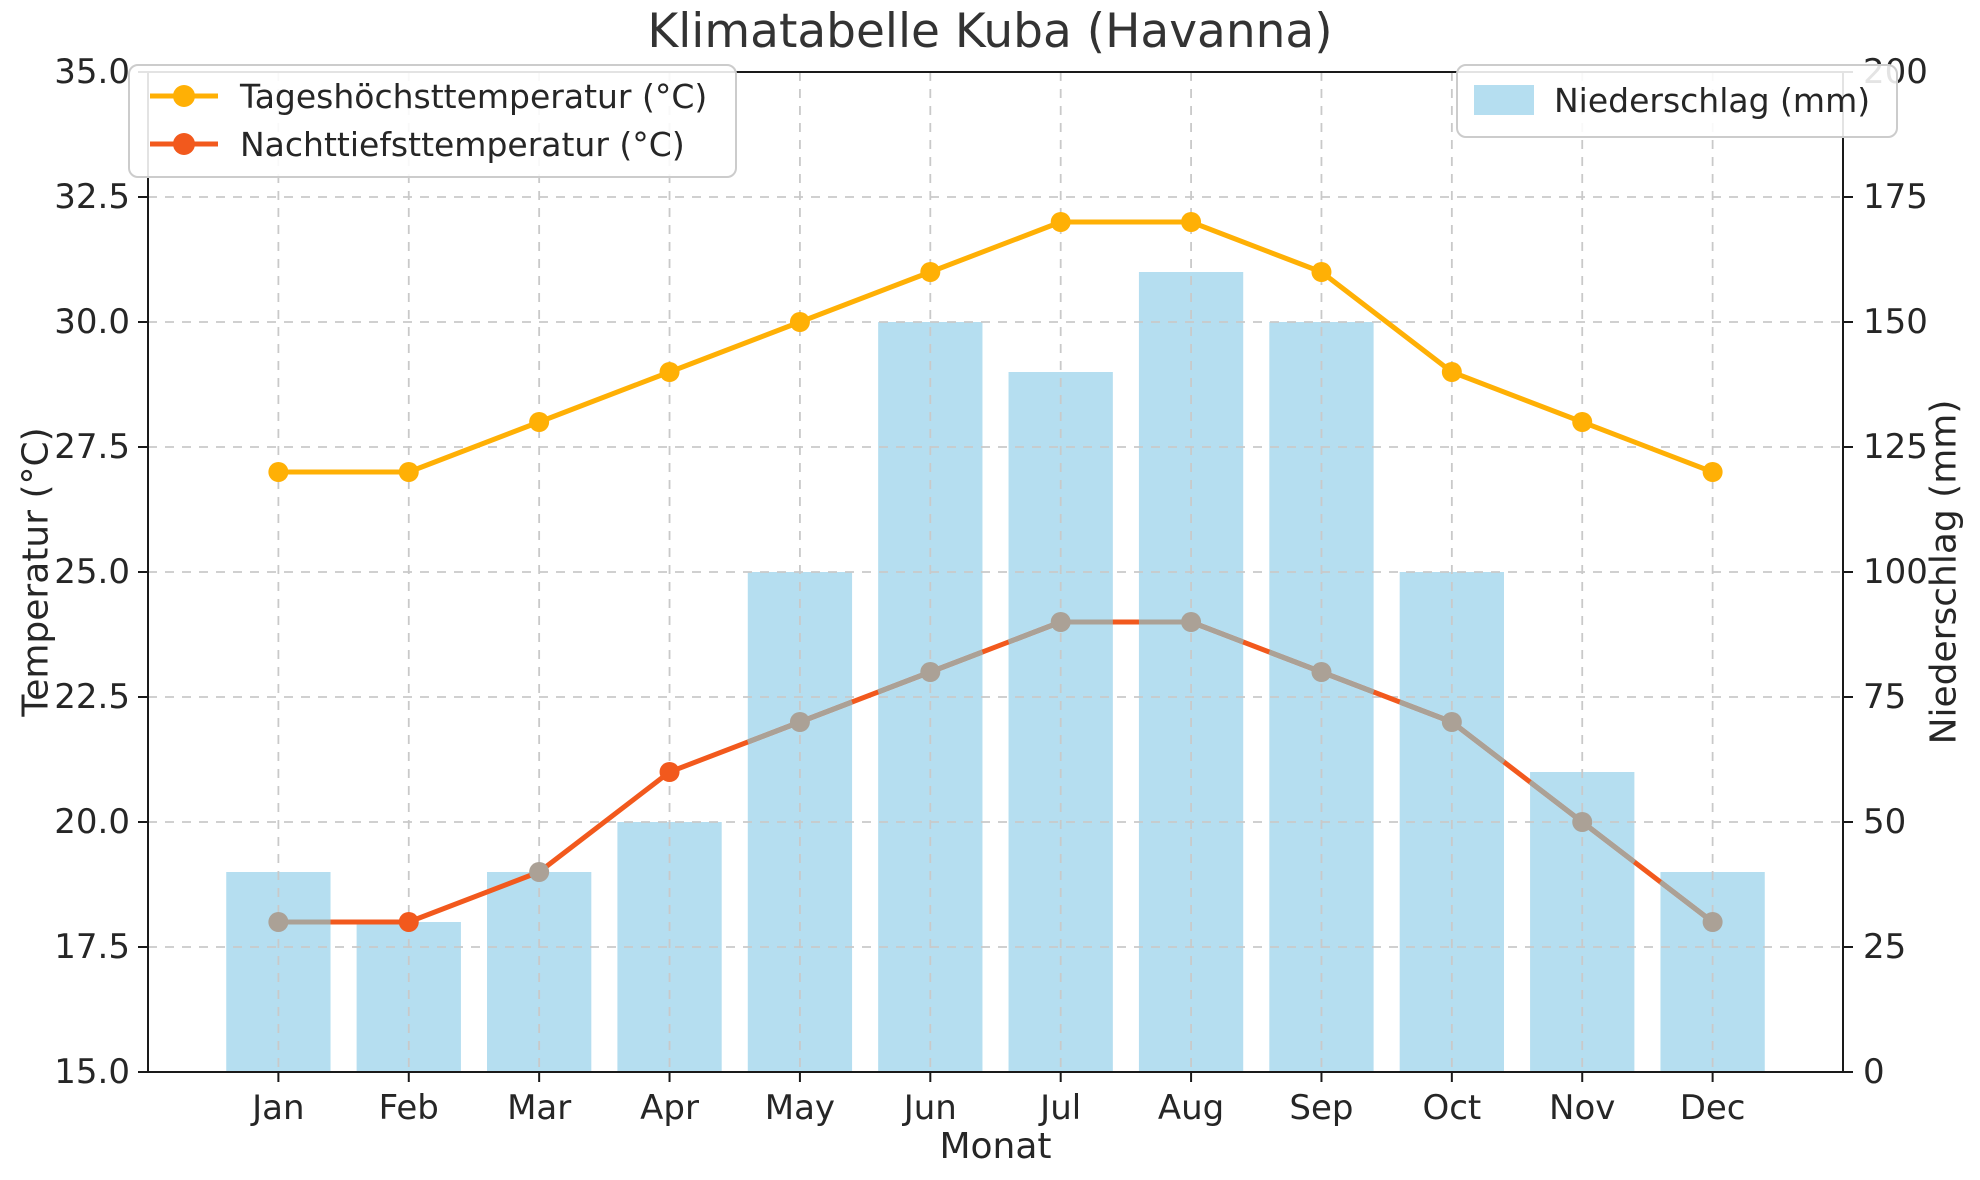  Describe the element at coordinates (669, 1108) in the screenshot. I see `x-tick-Apr: Apr` at that location.